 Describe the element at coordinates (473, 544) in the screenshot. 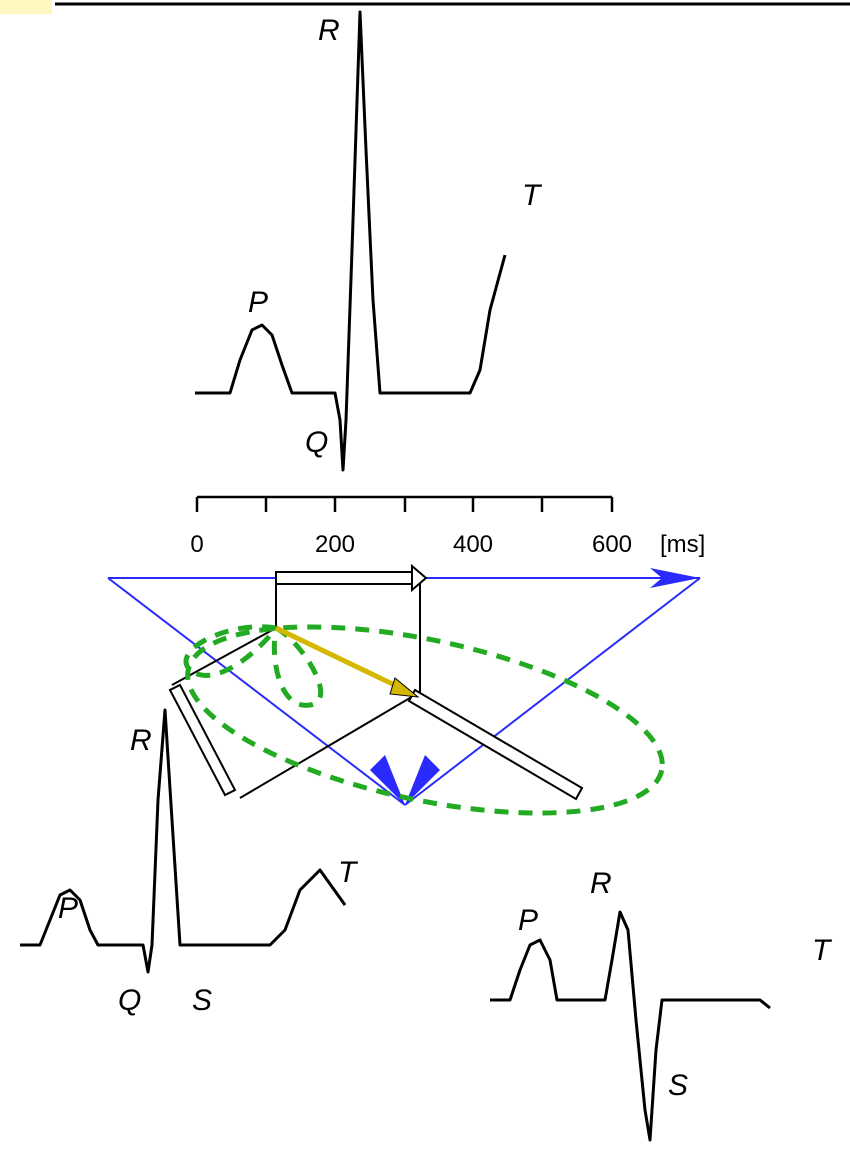

I see `tick-label: 400` at that location.